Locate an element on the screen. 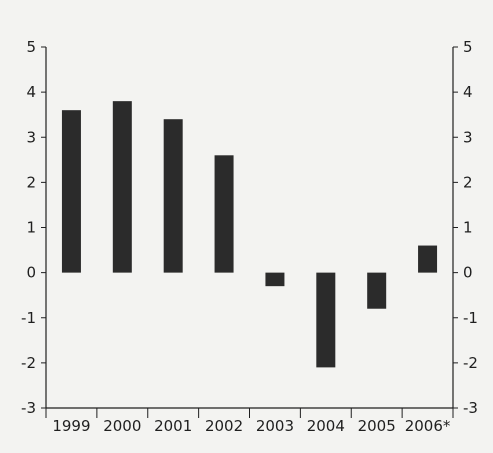 This screenshot has height=453, width=493. y-tick-label-right: -1 is located at coordinates (470, 318).